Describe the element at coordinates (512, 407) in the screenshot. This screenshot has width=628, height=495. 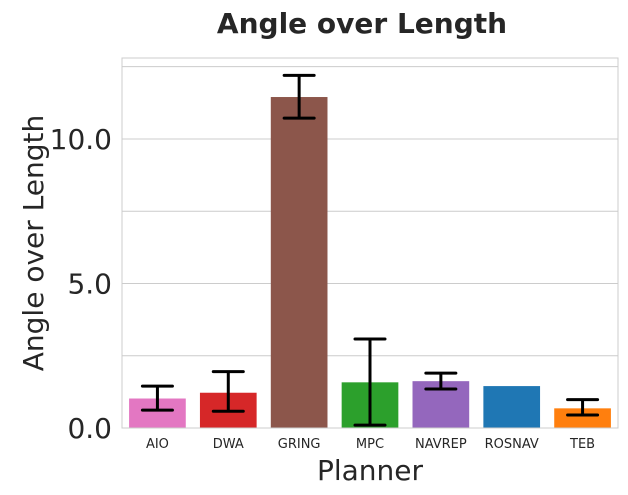
I see `bar-rosnav` at that location.